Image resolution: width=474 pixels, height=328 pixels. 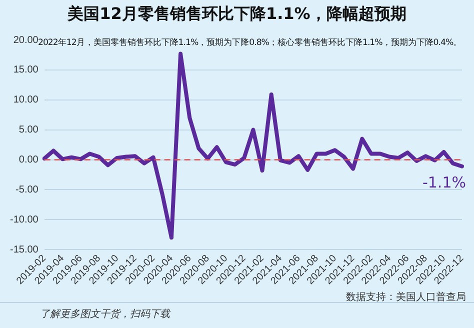 What do you see at coordinates (28, 160) in the screenshot?
I see `y-tick-label: 0.00` at bounding box center [28, 160].